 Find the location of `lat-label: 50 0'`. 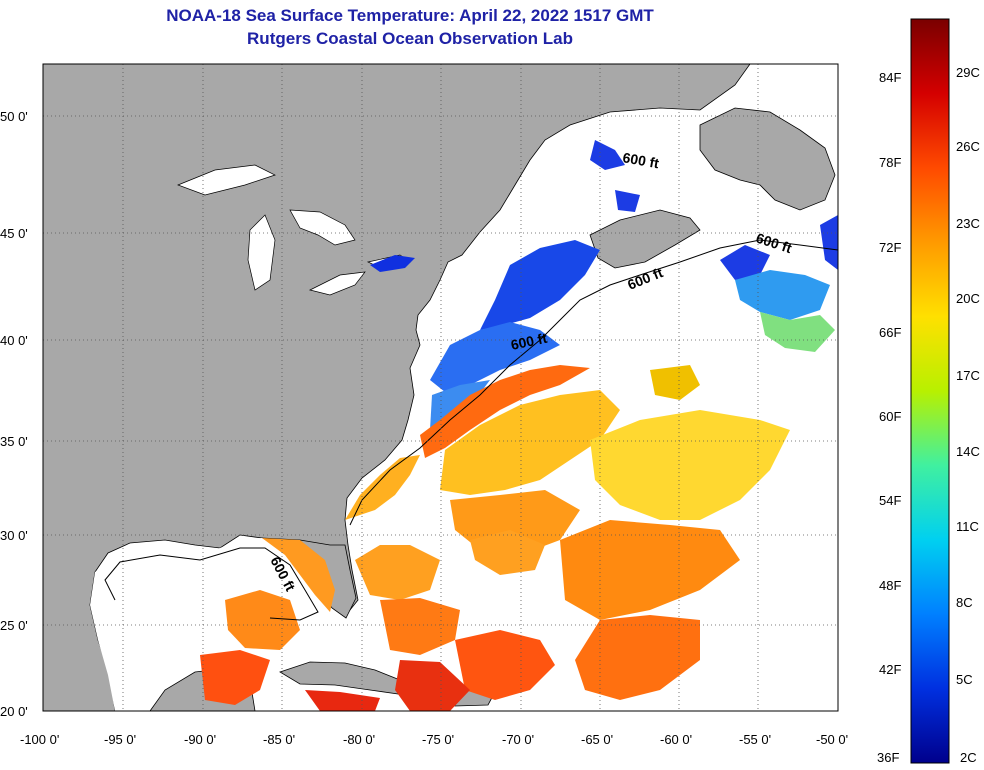

lat-label: 50 0' is located at coordinates (14, 116).